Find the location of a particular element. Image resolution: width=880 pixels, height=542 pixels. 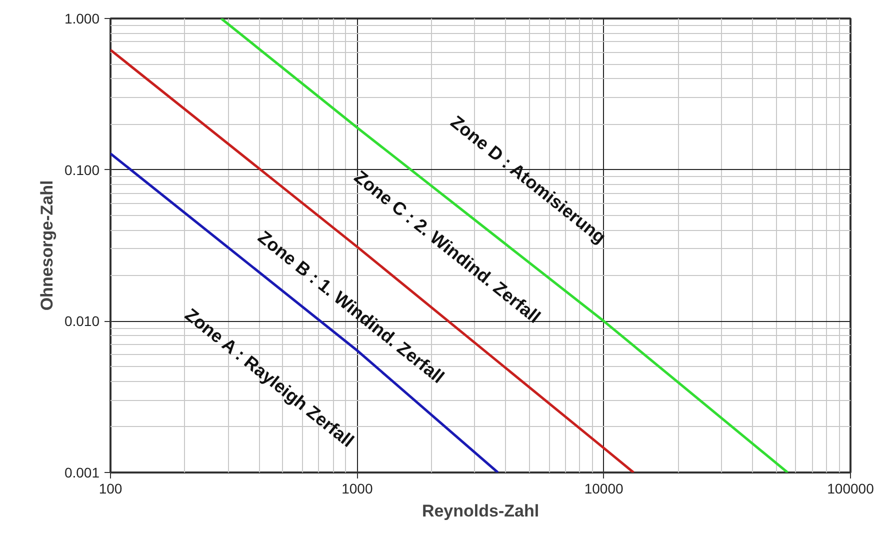

x-axis-title: Reynolds-Zahl is located at coordinates (481, 511).